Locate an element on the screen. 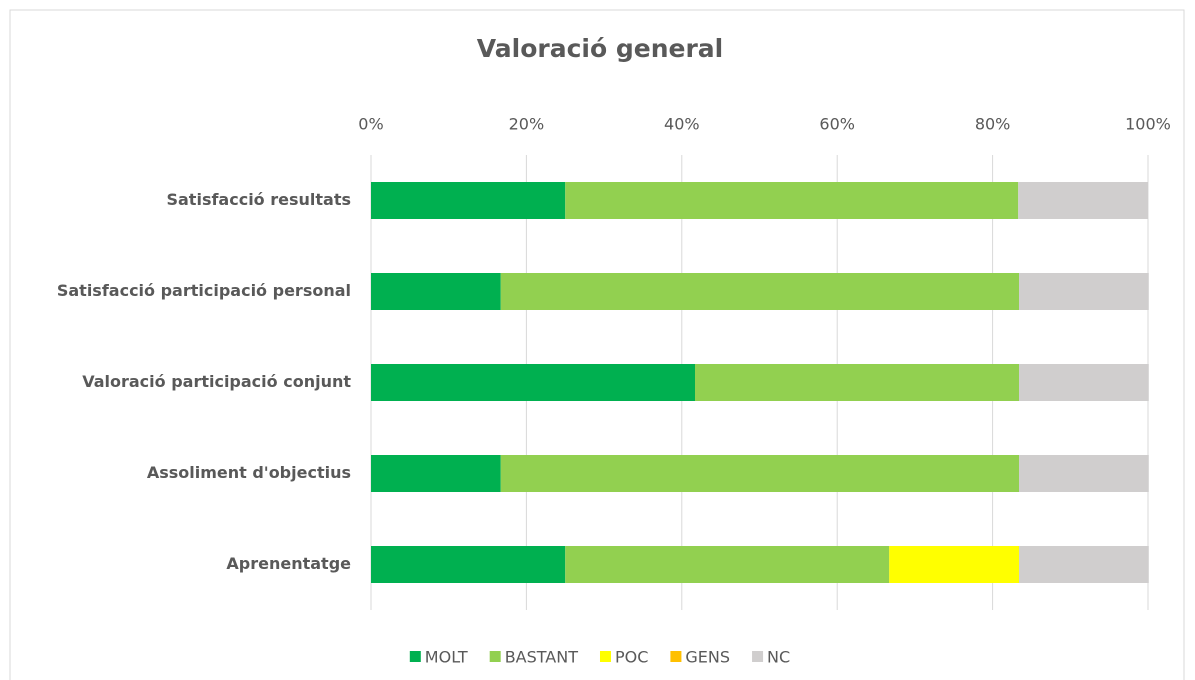 The height and width of the screenshot is (680, 1195). y-tick-label: Satisfacció participació personal is located at coordinates (204, 290).